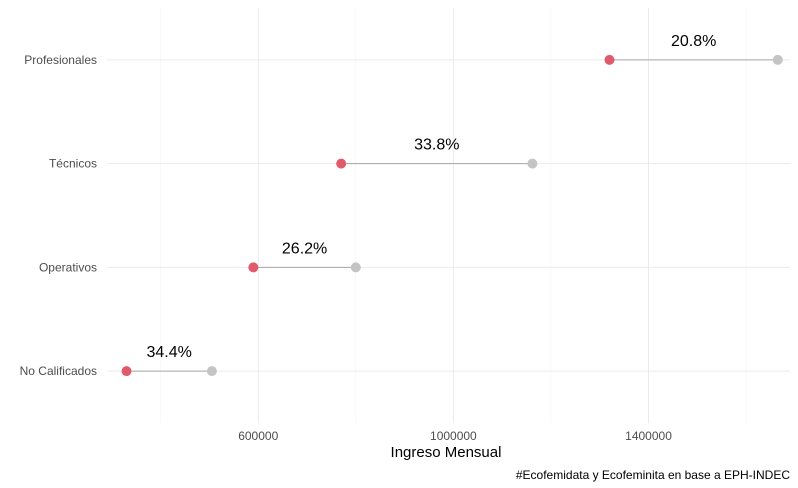 This screenshot has height=488, width=798. Describe the element at coordinates (60, 60) in the screenshot. I see `y-tick-label: Profesionales` at that location.